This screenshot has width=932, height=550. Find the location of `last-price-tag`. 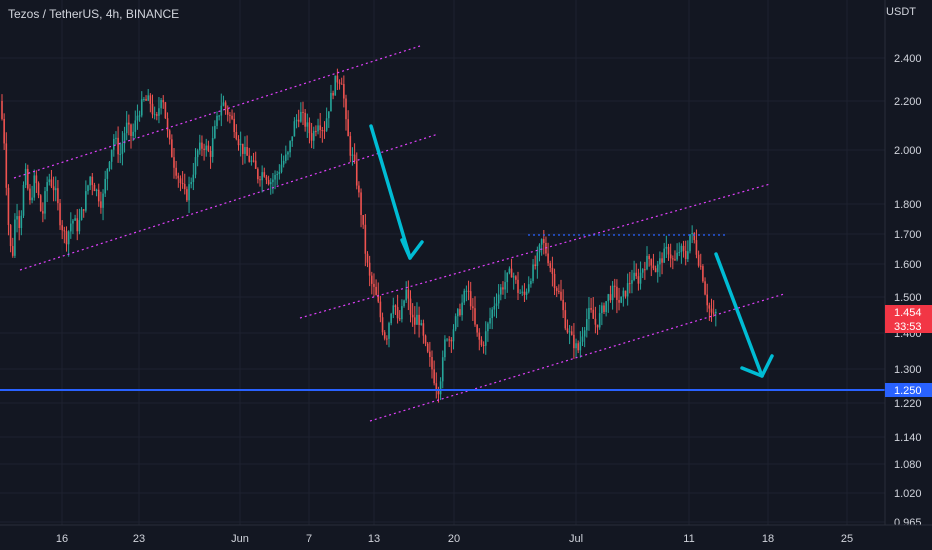

last-price-tag is located at coordinates (908, 319).